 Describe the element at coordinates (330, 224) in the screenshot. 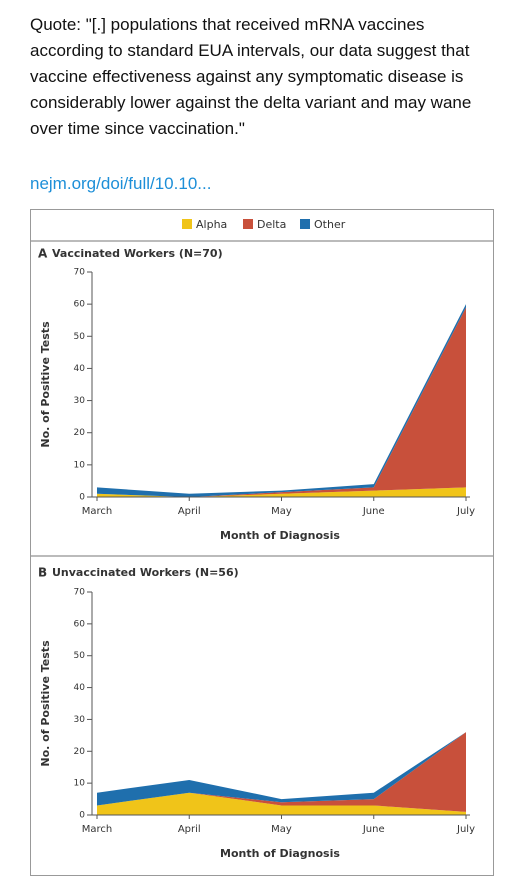

I see `legend-label: Other` at that location.